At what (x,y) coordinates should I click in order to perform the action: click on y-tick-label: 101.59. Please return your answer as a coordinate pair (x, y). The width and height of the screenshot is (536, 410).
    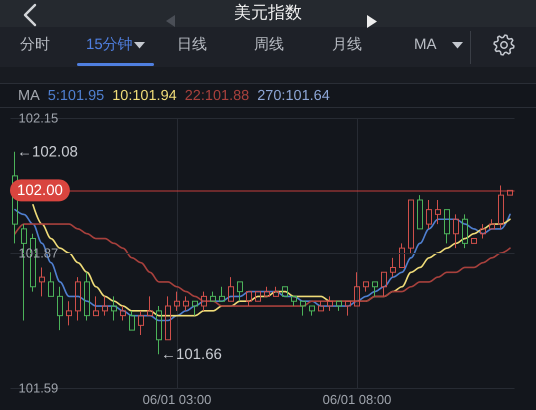
    Looking at the image, I should click on (38, 388).